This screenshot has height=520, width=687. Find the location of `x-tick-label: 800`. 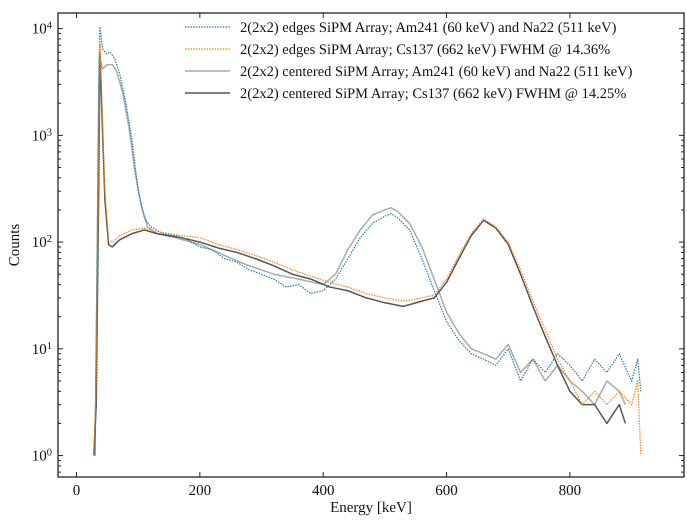

x-tick-label: 800 is located at coordinates (570, 491).